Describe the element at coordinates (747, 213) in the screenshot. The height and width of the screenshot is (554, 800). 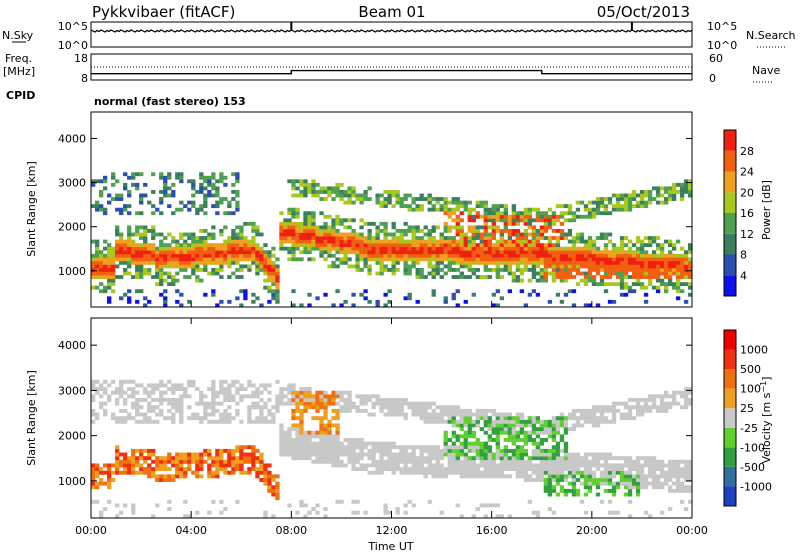
I see `colorbar-tick-label: 16` at that location.